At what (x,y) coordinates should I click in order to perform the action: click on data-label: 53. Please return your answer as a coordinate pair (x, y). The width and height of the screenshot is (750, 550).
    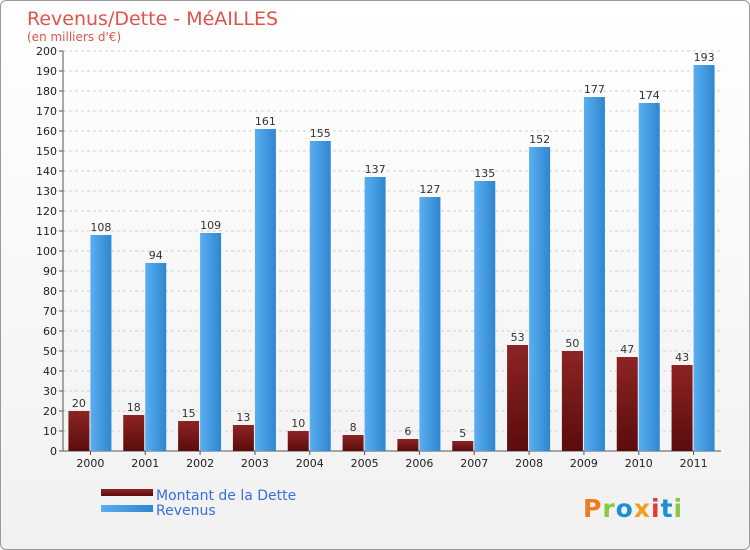
    Looking at the image, I should click on (518, 337).